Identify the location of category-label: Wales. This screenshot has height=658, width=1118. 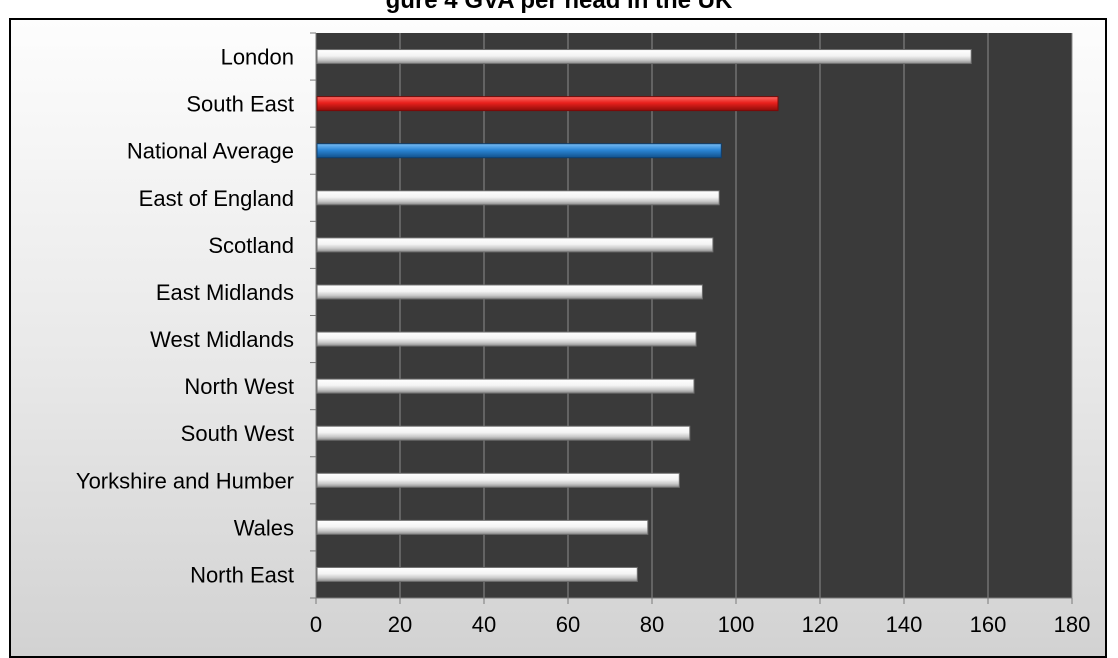
(264, 527).